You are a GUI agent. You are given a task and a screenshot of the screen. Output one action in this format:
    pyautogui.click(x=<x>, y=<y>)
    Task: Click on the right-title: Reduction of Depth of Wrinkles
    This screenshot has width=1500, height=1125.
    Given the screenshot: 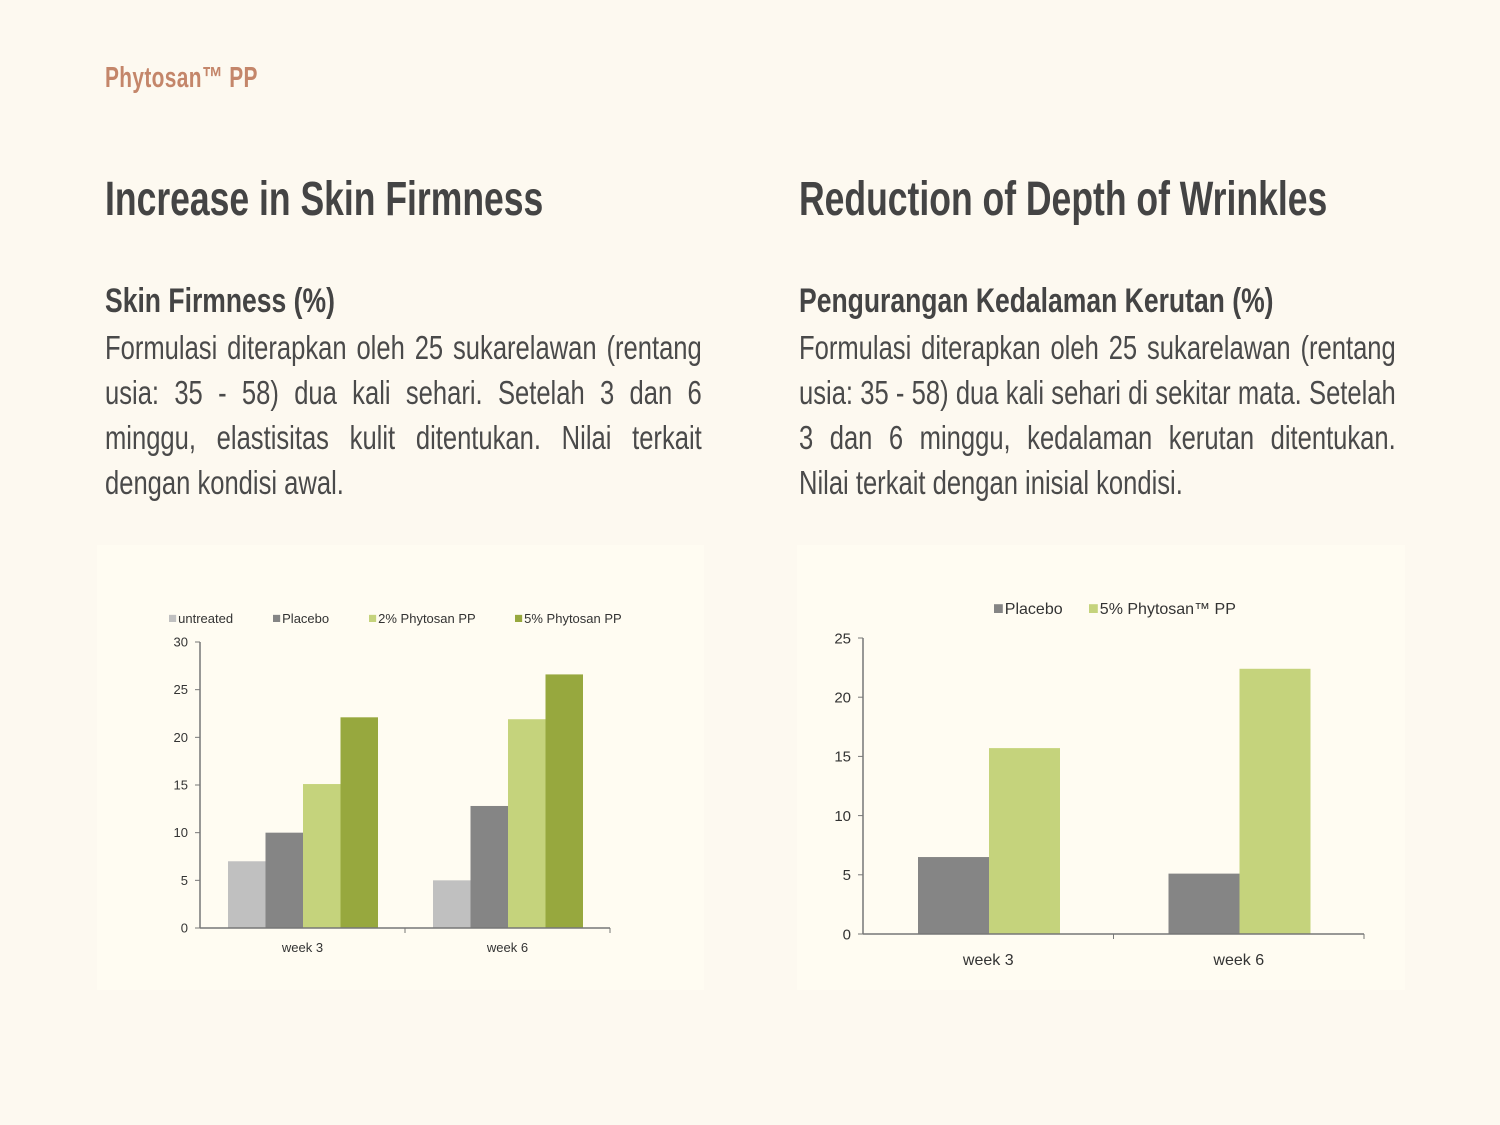 What is the action you would take?
    pyautogui.click(x=1063, y=199)
    